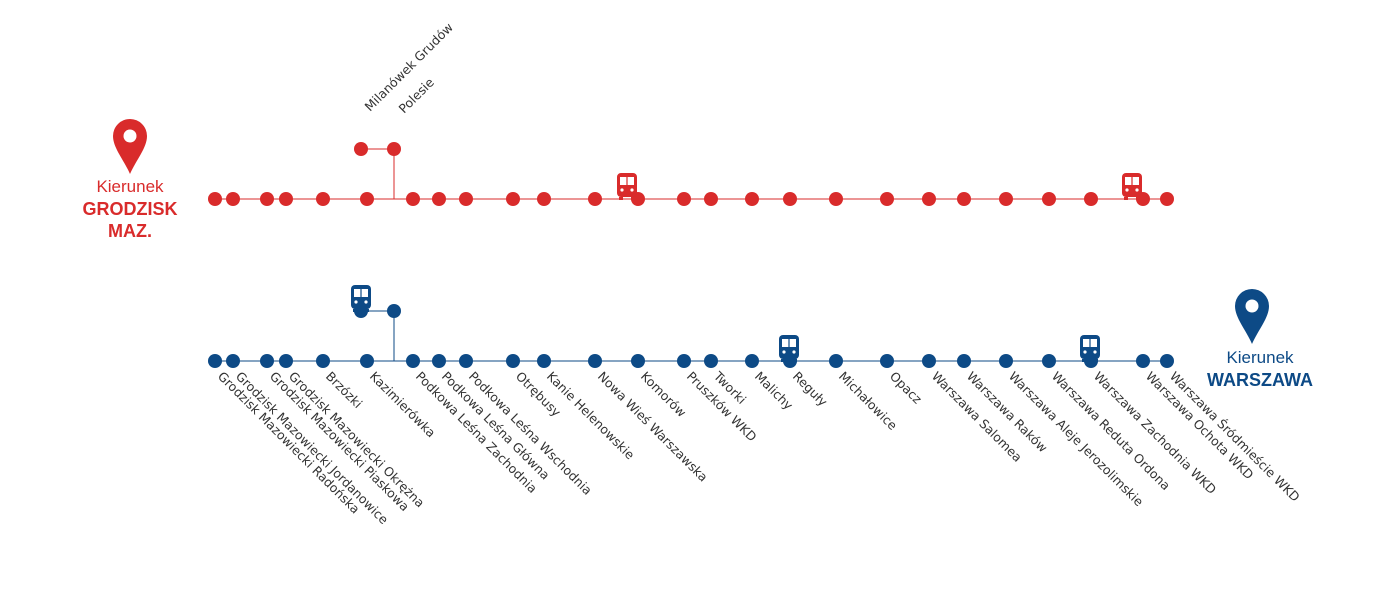 The height and width of the screenshot is (592, 1386). I want to click on direction-west-line1: GRODZISK, so click(130, 209).